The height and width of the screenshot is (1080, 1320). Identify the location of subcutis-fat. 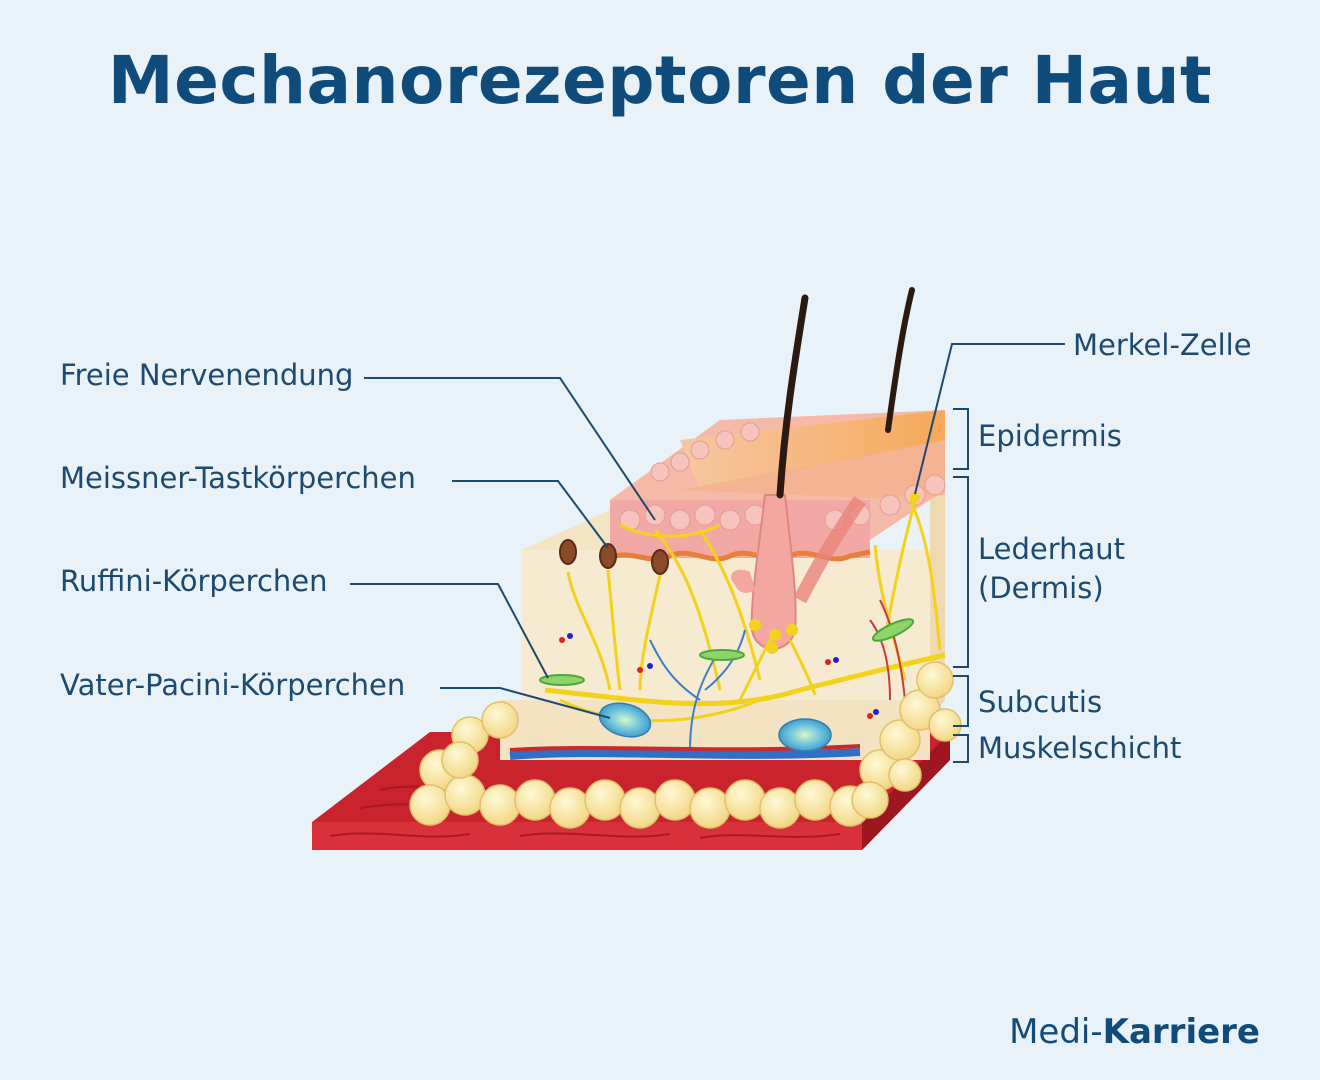
(685, 745).